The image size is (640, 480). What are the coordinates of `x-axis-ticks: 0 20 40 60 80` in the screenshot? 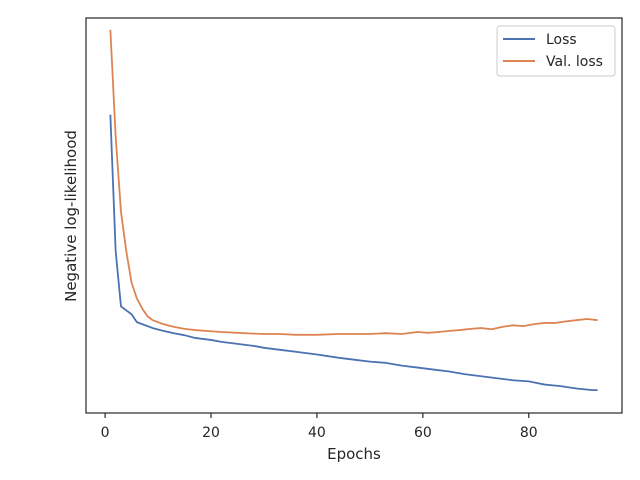 It's located at (319, 427).